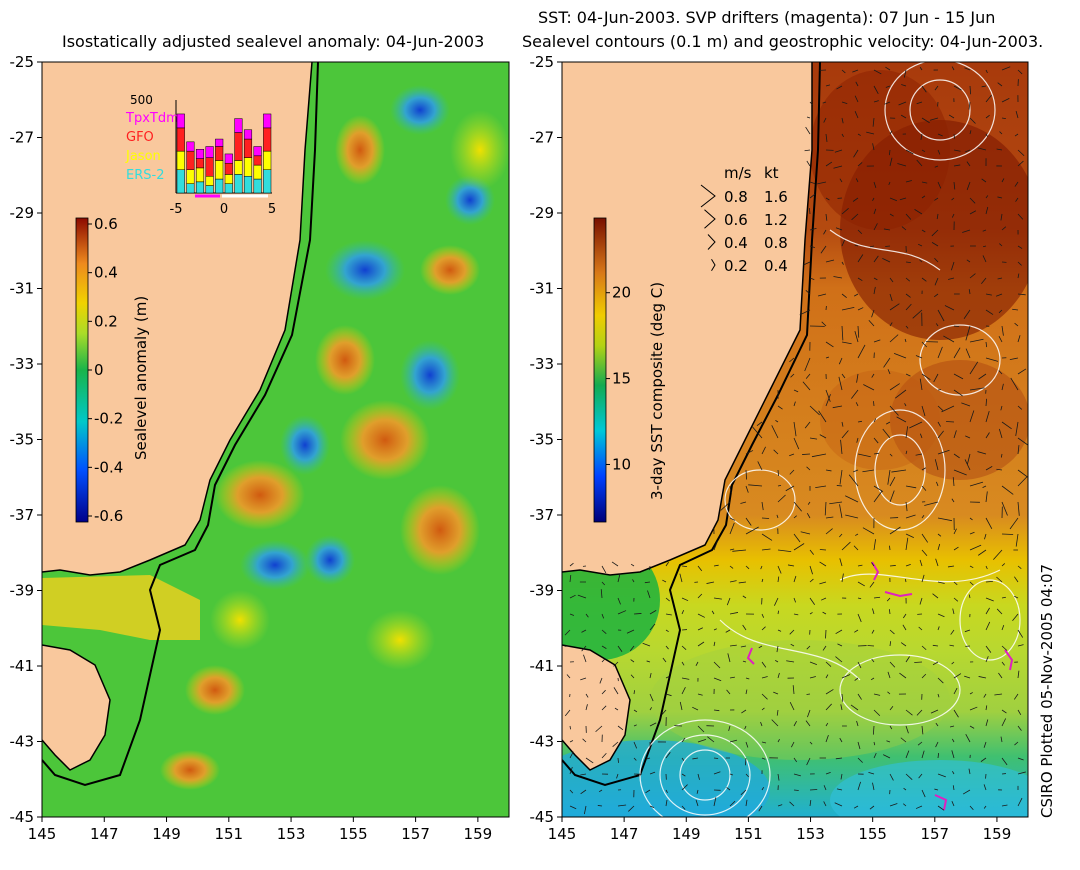  What do you see at coordinates (104, 834) in the screenshot?
I see `left-x-tick-label: 147` at bounding box center [104, 834].